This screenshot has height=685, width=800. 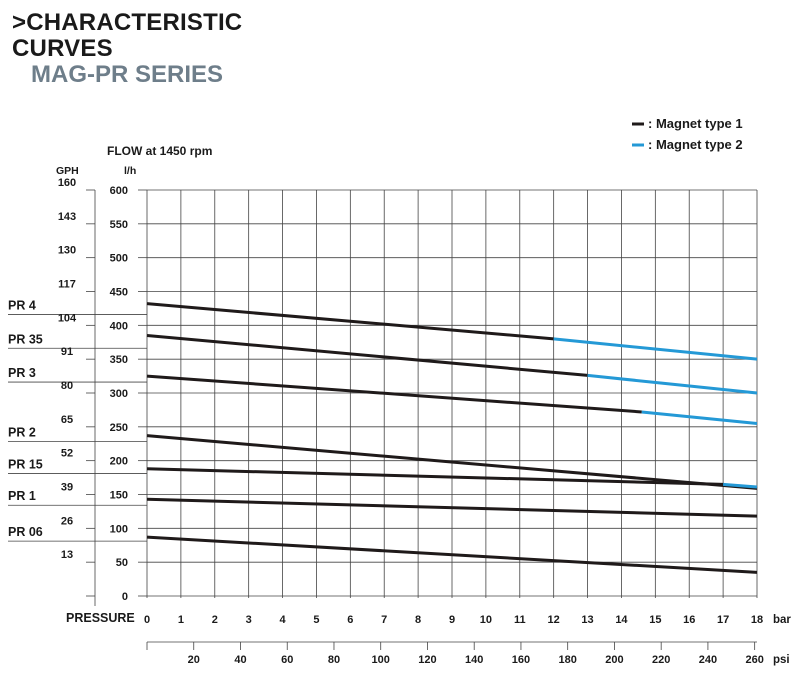 I want to click on y-tick-label-gph: 52, so click(x=67, y=454).